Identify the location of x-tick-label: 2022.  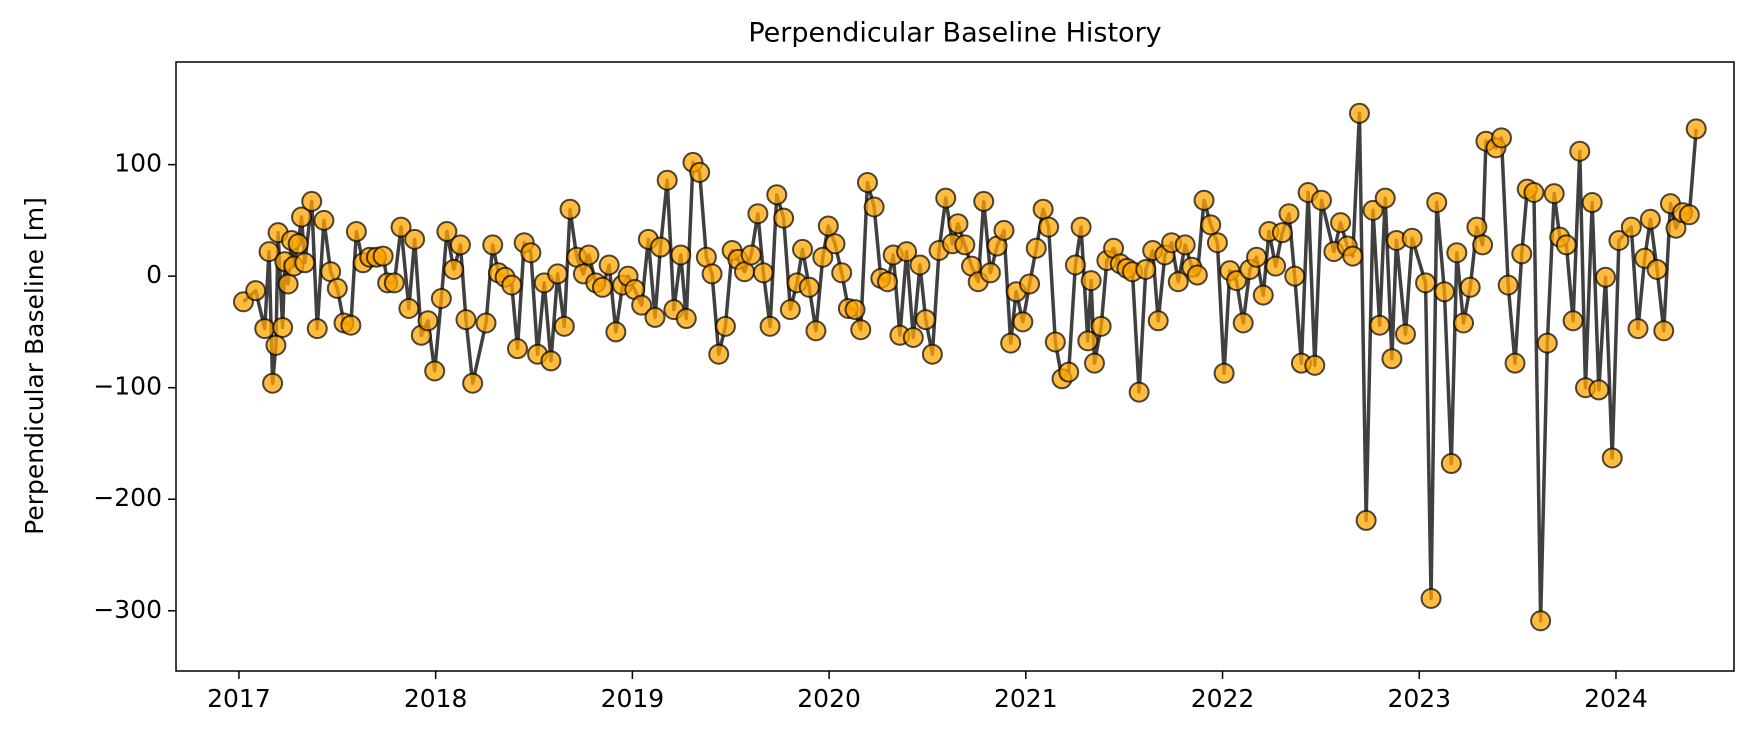
(1223, 698).